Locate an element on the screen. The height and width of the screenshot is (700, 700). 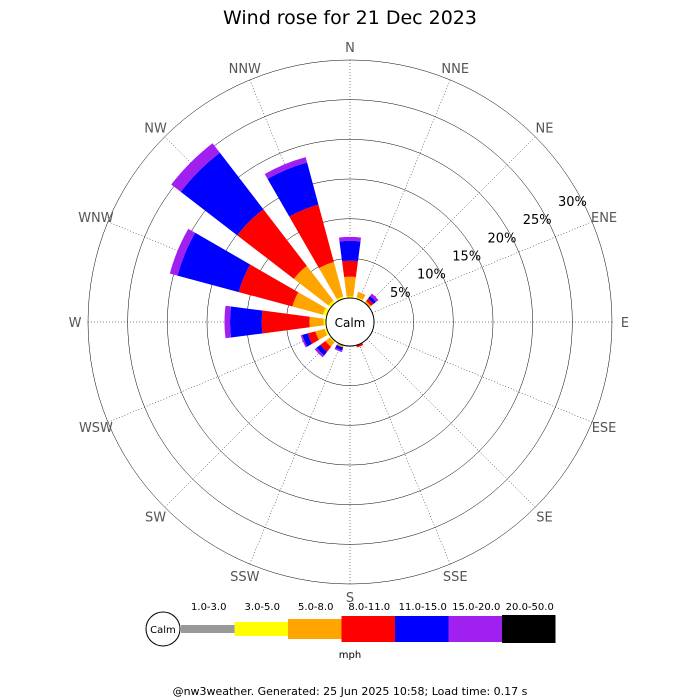
bar-wnw-8.0-11.0 is located at coordinates (268, 285).